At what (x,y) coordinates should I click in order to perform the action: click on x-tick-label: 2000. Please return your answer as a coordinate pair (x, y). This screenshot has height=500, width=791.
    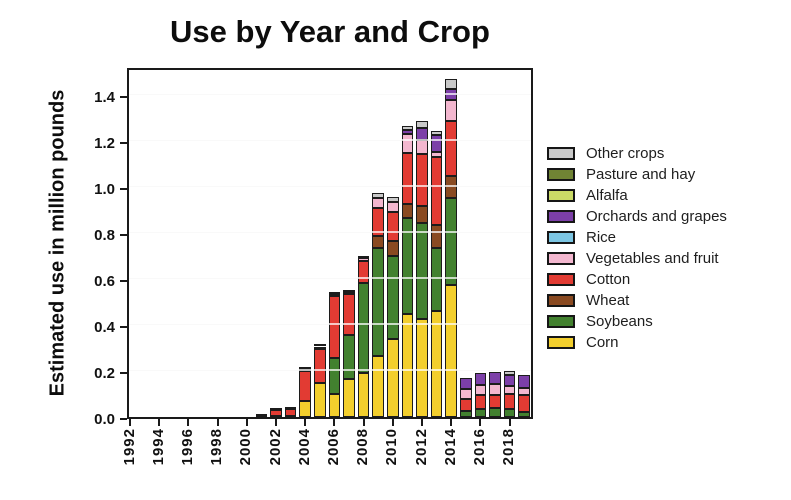
    Looking at the image, I should click on (246, 447).